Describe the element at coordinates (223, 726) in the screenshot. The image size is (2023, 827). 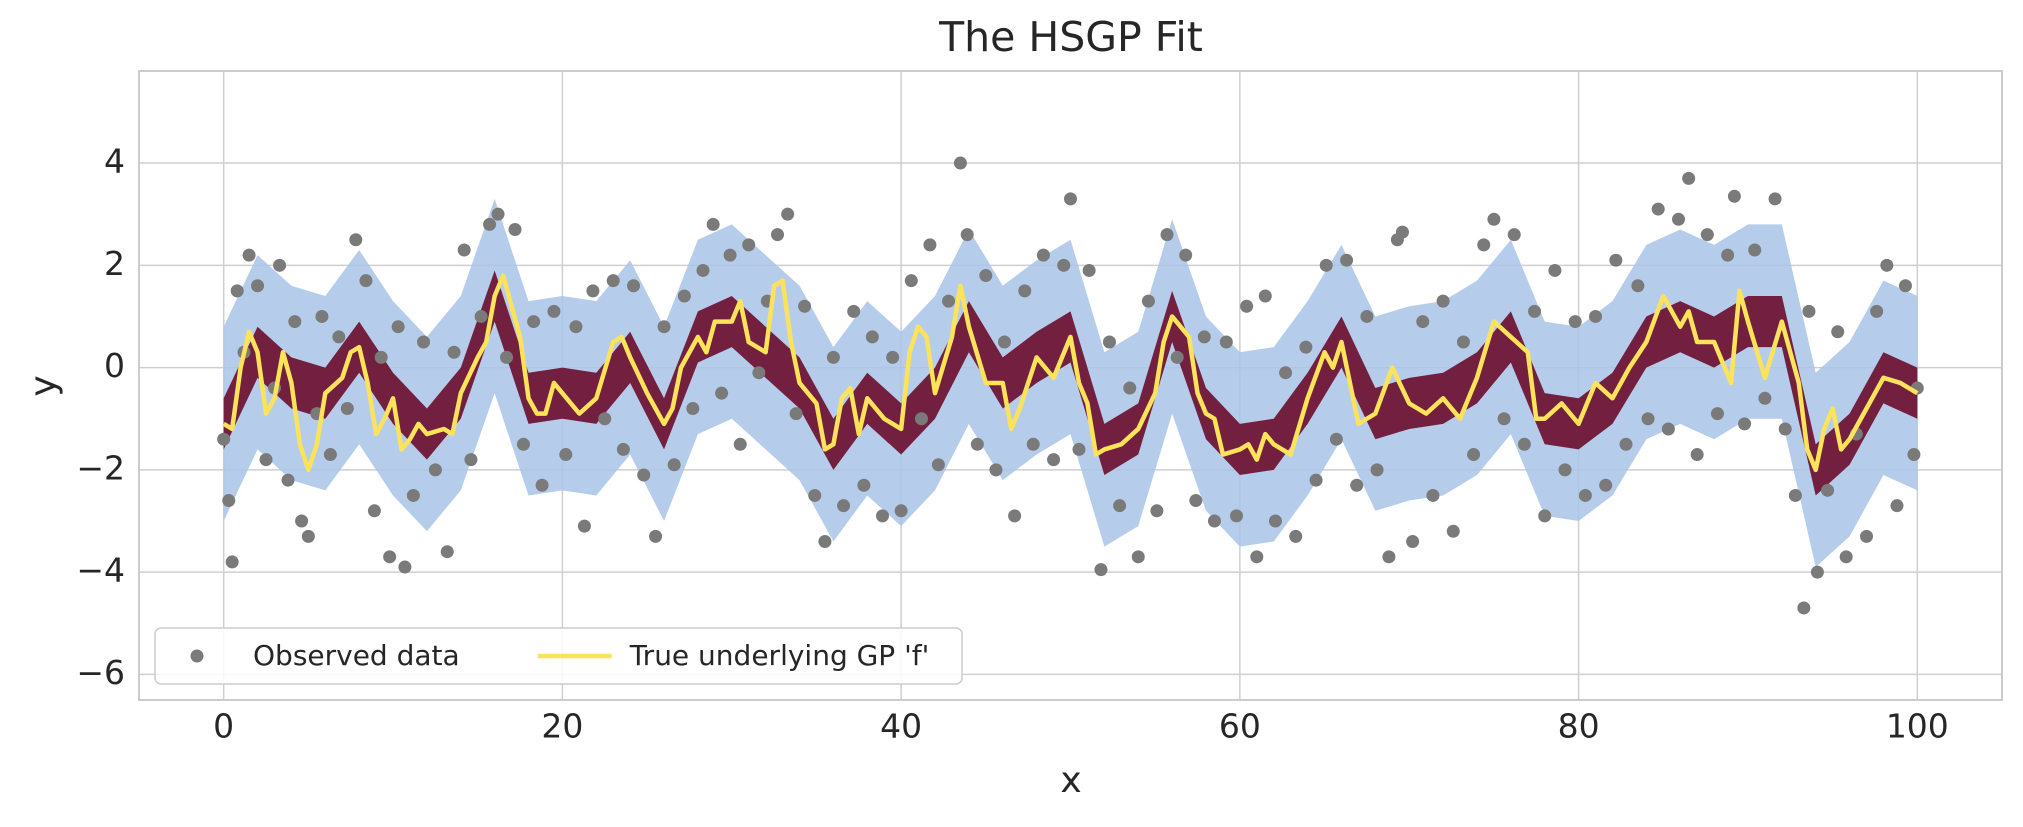
I see `x-tick-label: 0` at that location.